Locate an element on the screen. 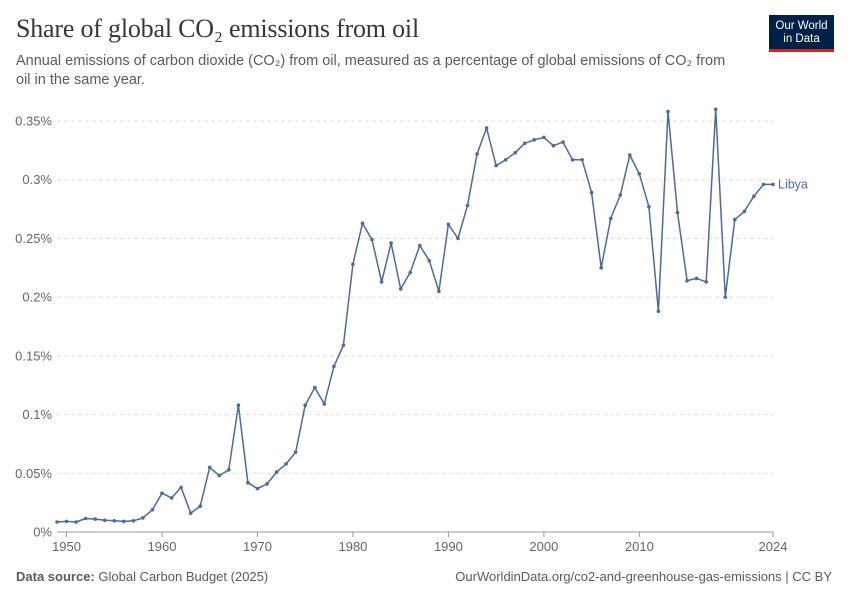 The image size is (850, 600). y-tick-label: 0.25% is located at coordinates (33, 238).